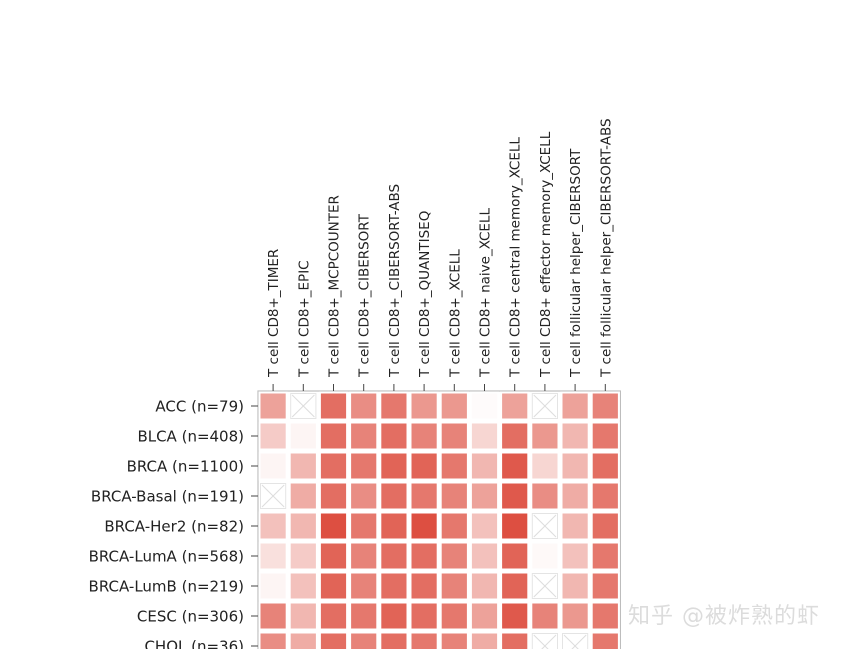  Describe the element at coordinates (199, 407) in the screenshot. I see `row-label: ACC (n=79)` at that location.